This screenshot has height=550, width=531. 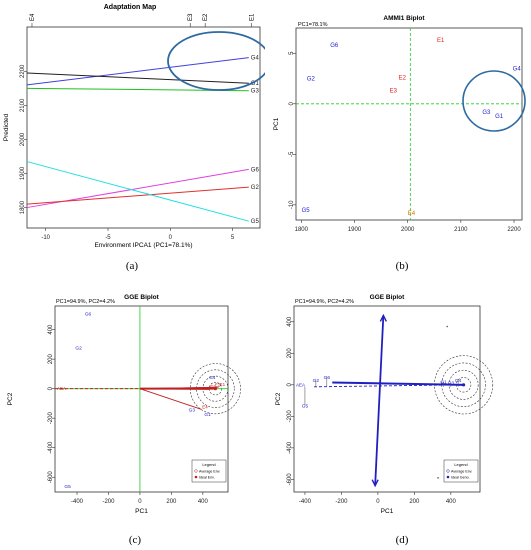 I want to click on x-tick-label: 1900, so click(x=355, y=230).